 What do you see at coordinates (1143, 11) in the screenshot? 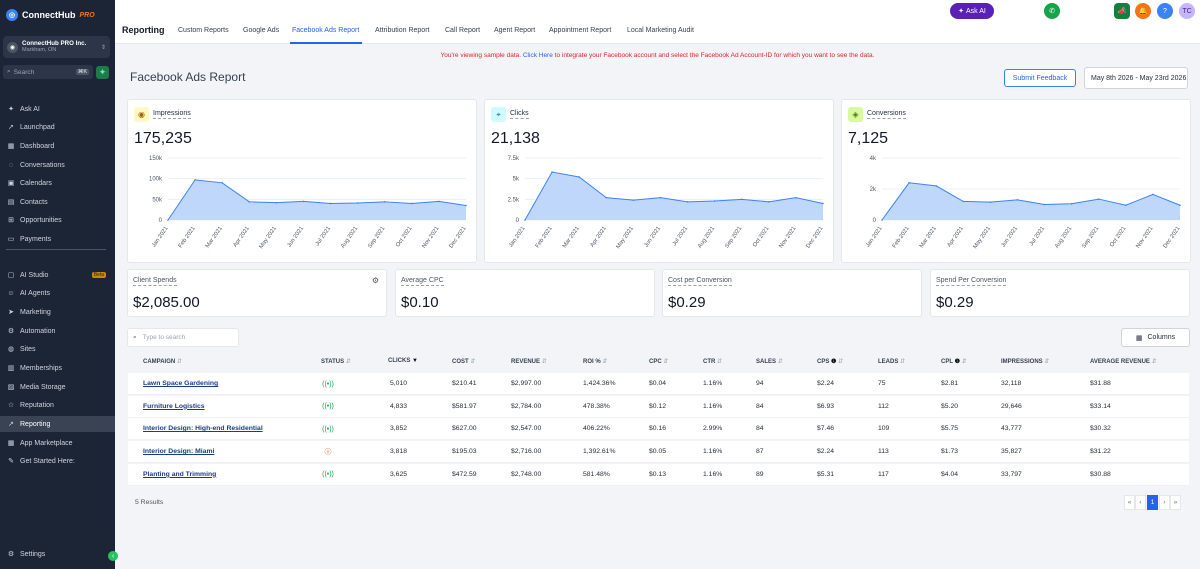
I see `bell-icon: 🔔` at bounding box center [1143, 11].